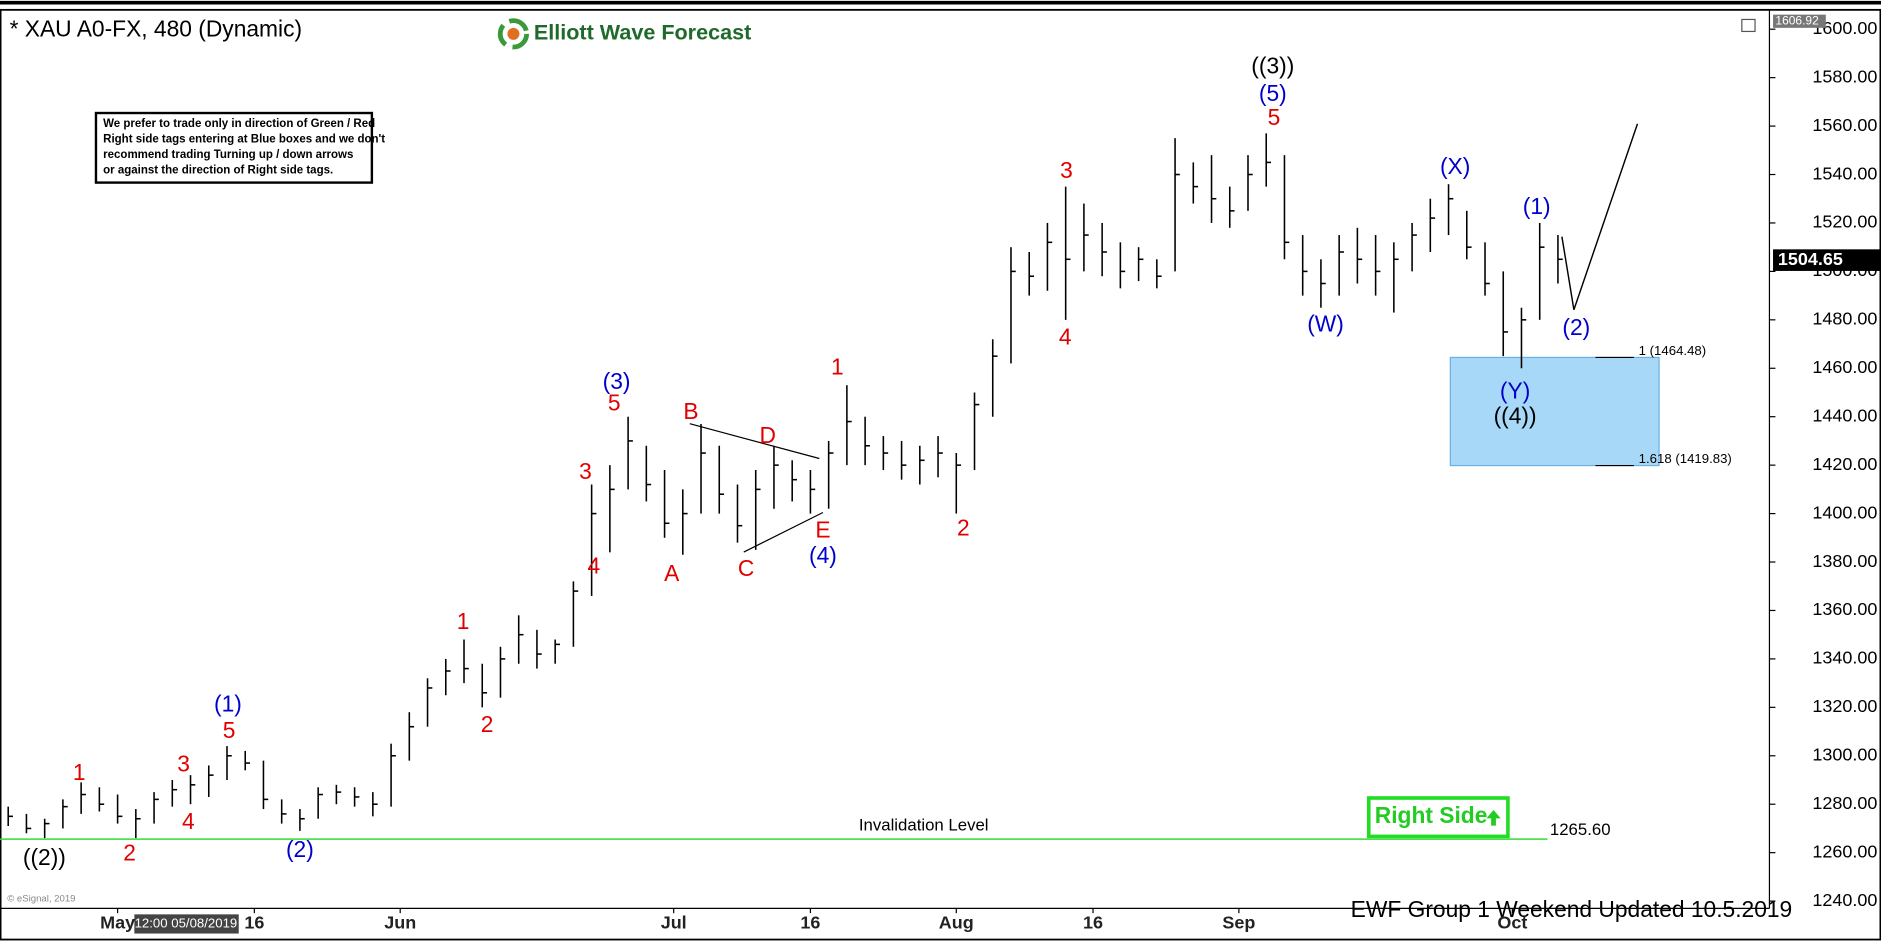  I want to click on wave-label: (Y), so click(1515, 391).